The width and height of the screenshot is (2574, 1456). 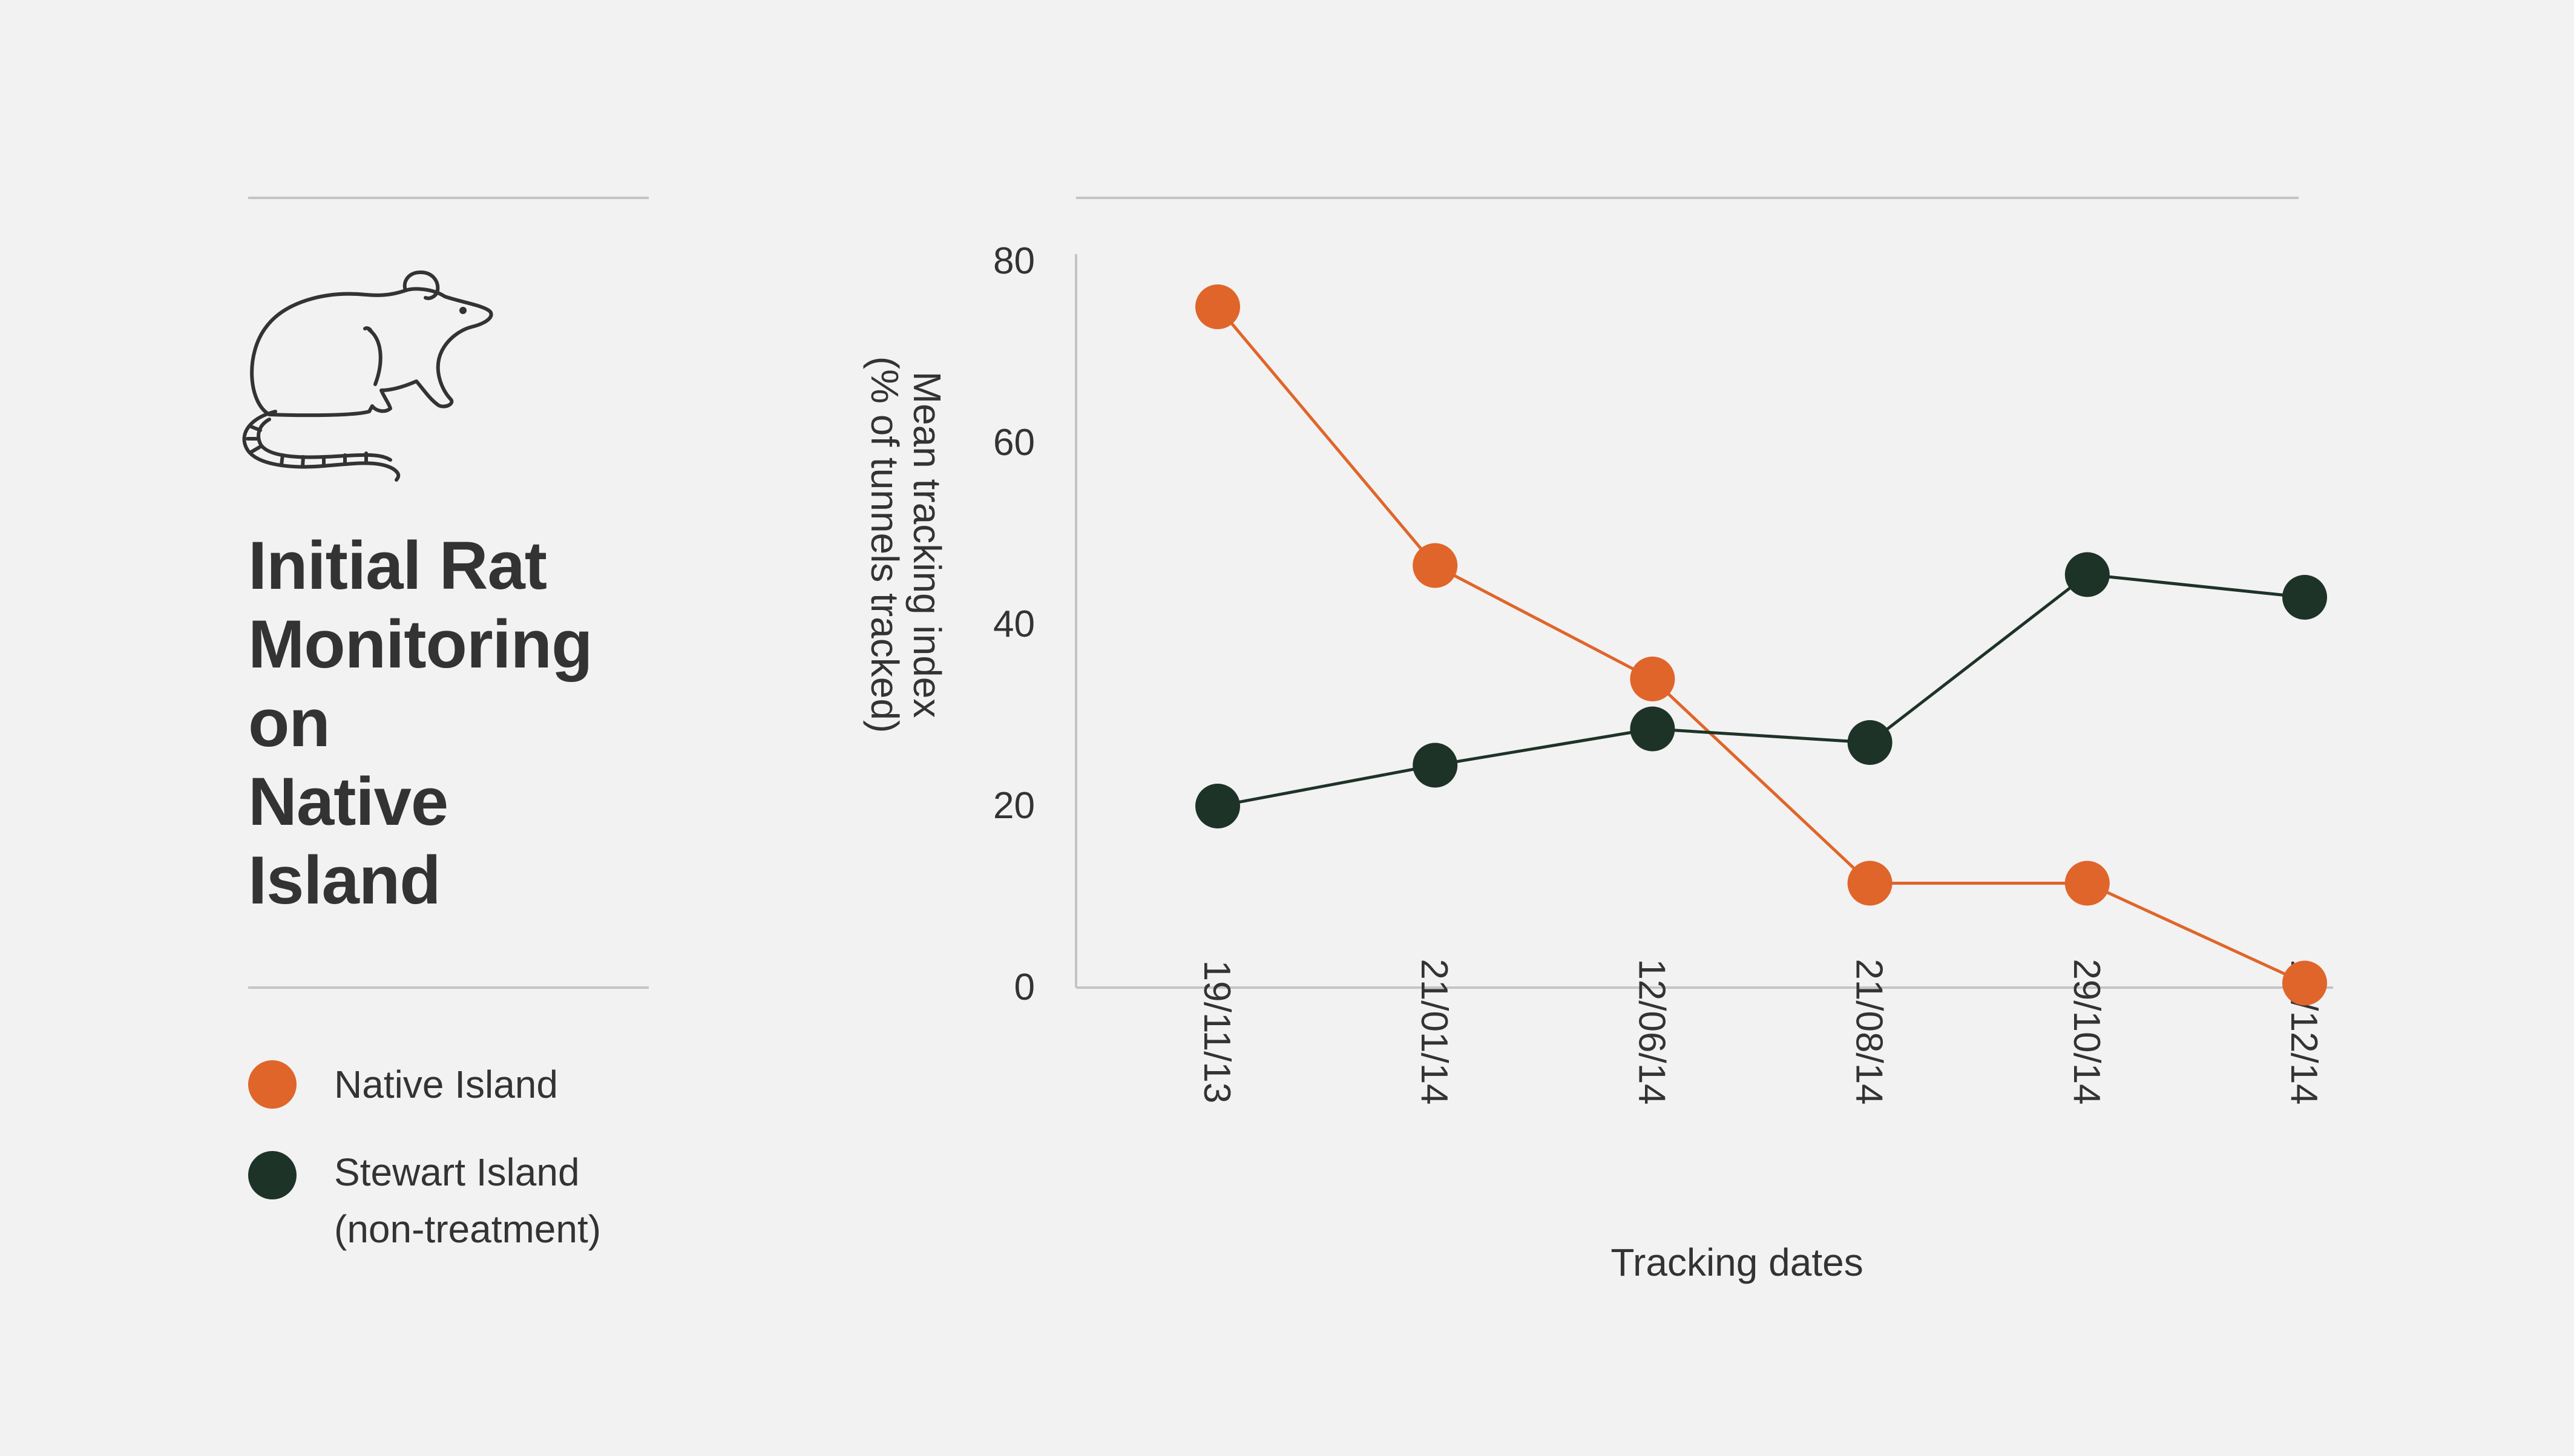 I want to click on legend-swatch-native-island, so click(x=272, y=1084).